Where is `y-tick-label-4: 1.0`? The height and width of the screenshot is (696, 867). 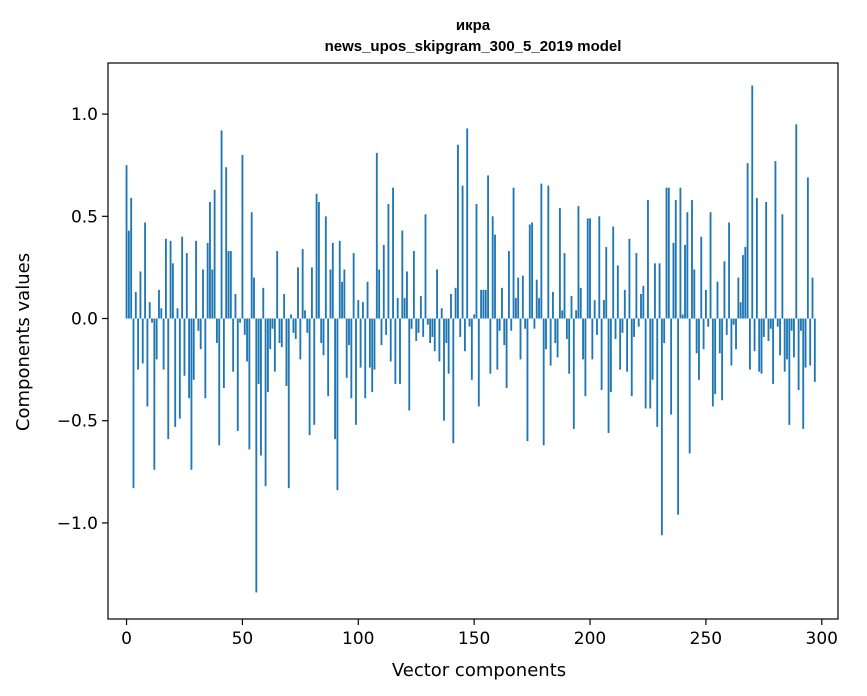 y-tick-label-4: 1.0 is located at coordinates (84, 115).